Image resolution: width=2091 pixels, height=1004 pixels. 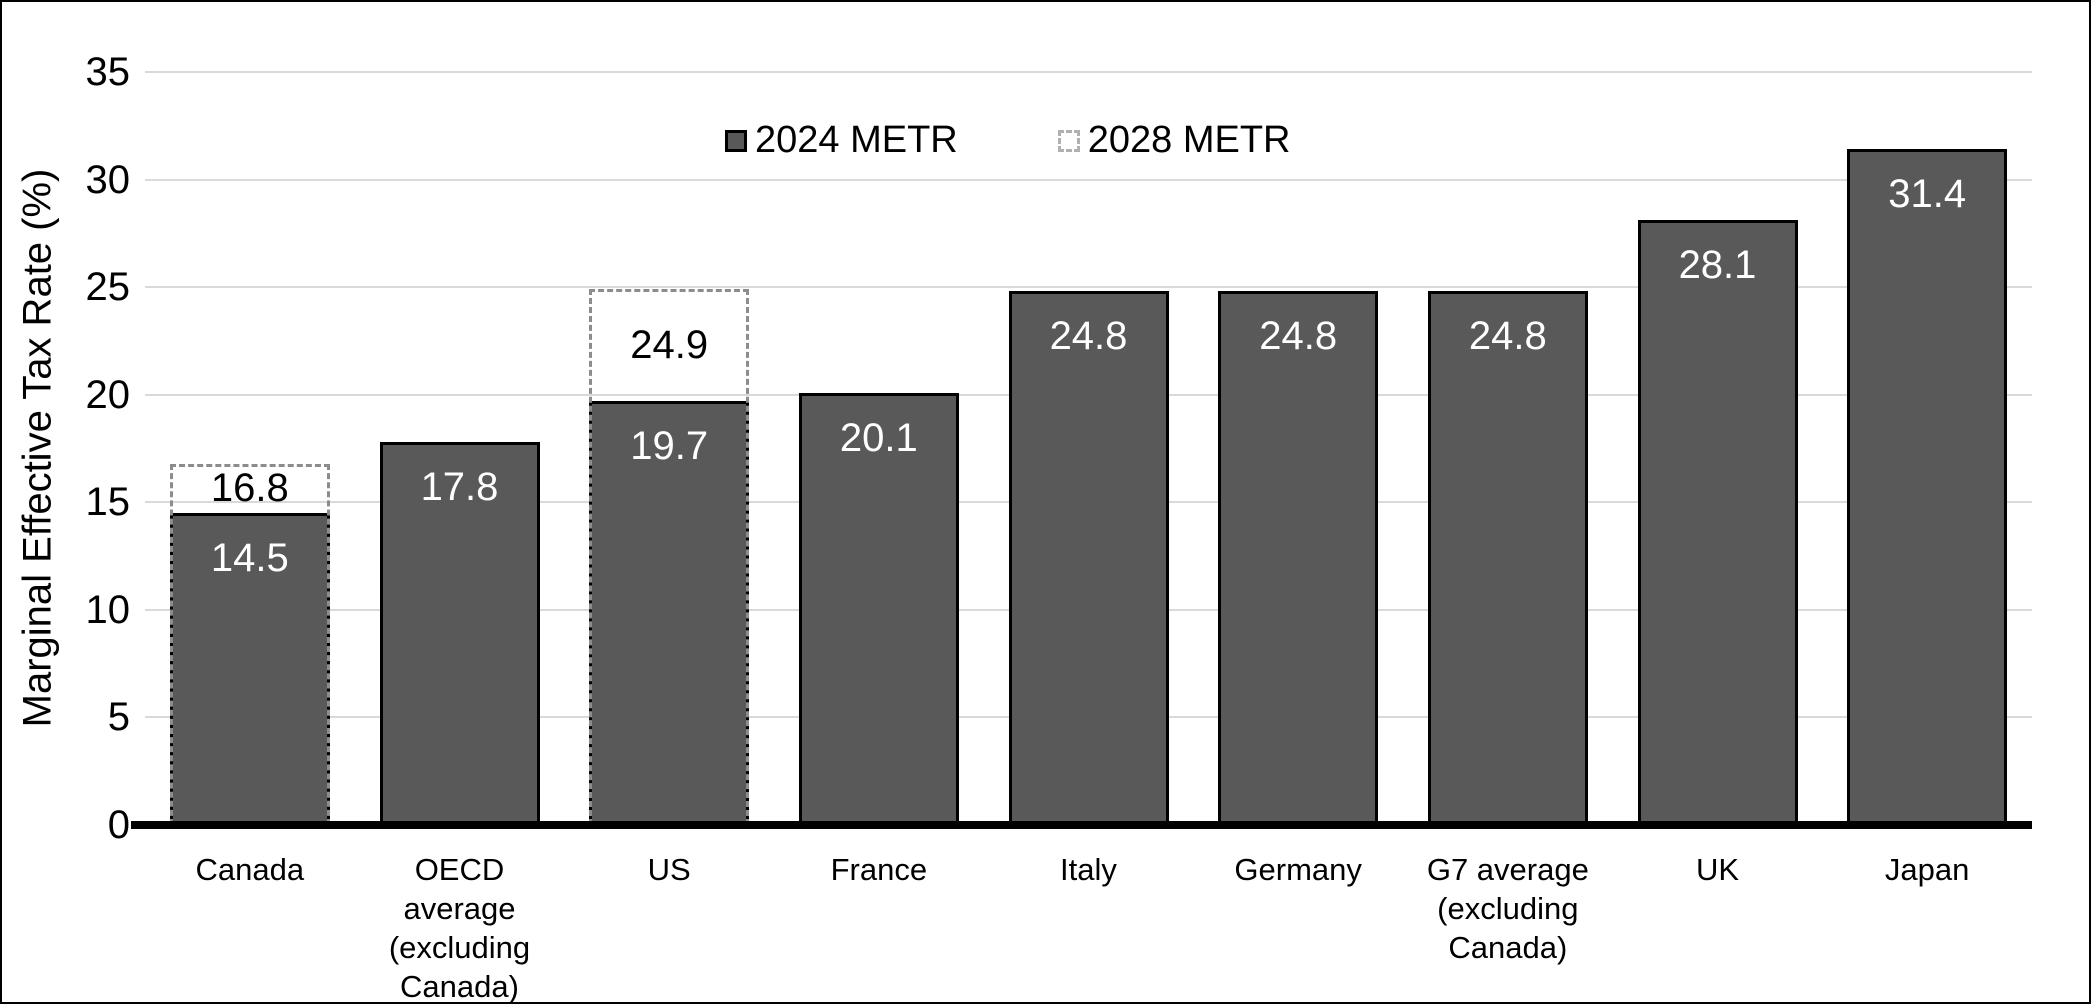 I want to click on category-label-japan: Japan, so click(x=1927, y=869).